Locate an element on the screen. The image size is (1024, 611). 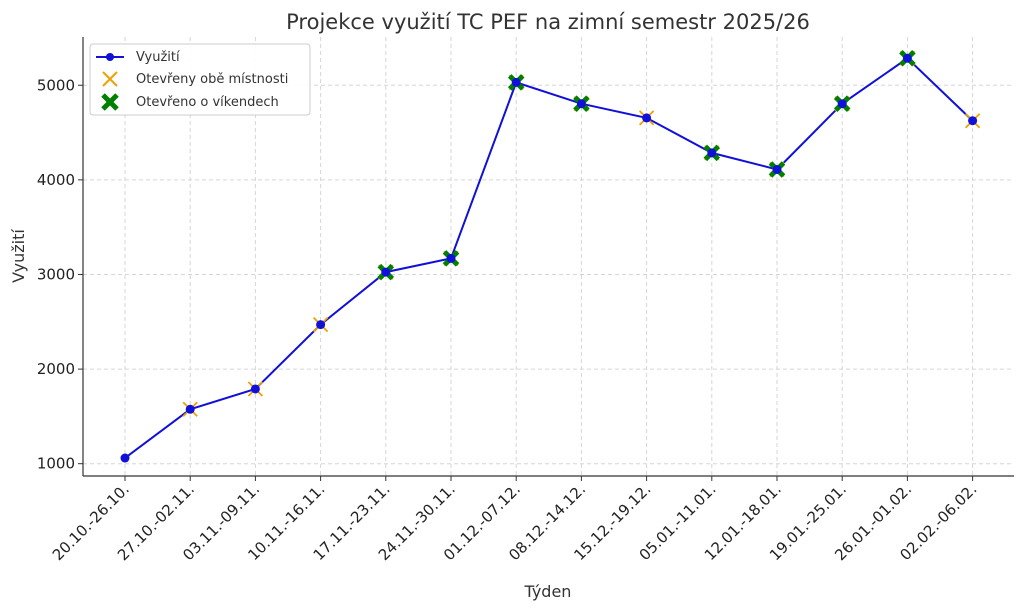
y-tick-label: 5000 is located at coordinates (56, 85).